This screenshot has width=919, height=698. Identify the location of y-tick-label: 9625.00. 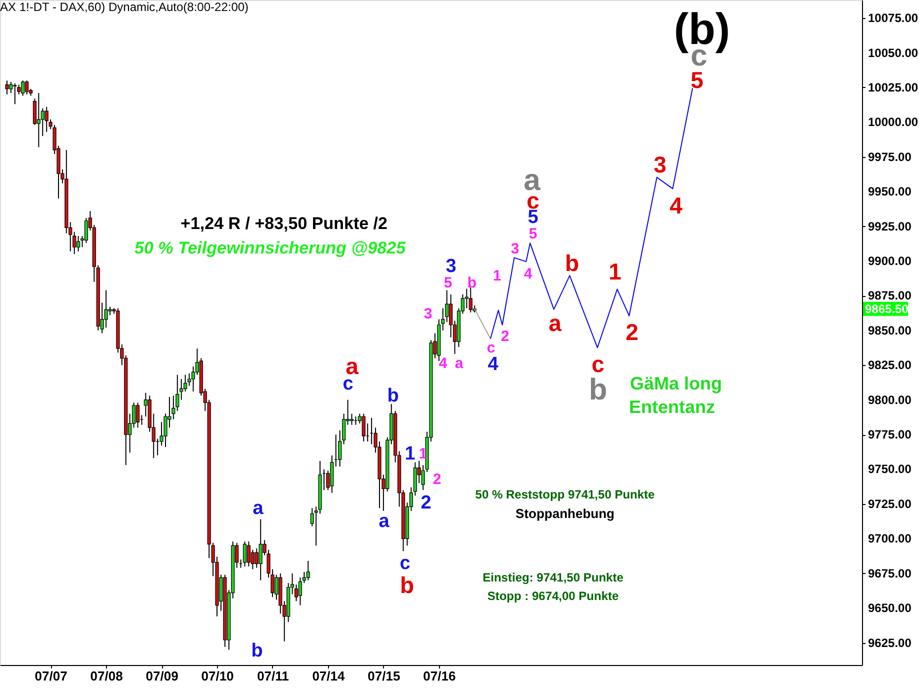
(890, 643).